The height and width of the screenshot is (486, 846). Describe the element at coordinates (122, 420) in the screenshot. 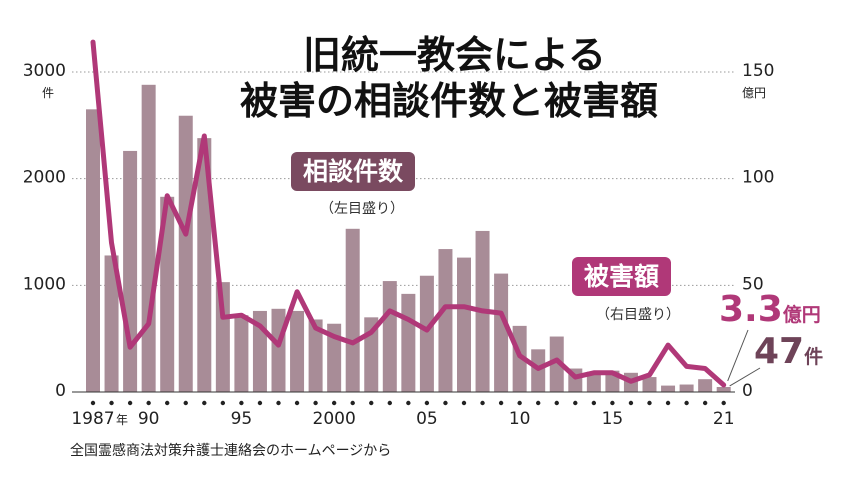

I see `x-tick-suffix: 年` at that location.